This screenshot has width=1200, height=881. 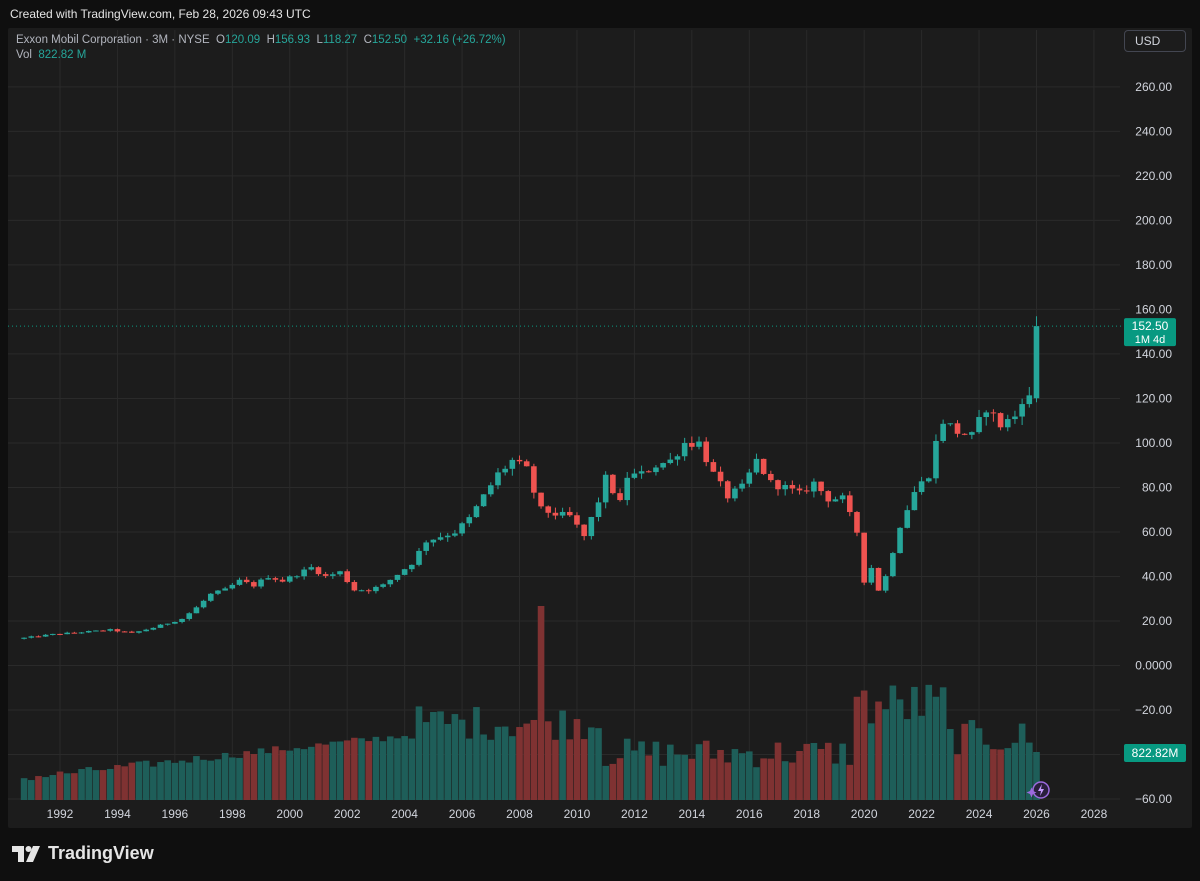 What do you see at coordinates (1157, 532) in the screenshot?
I see `price-axis-tick-label: 60.00` at bounding box center [1157, 532].